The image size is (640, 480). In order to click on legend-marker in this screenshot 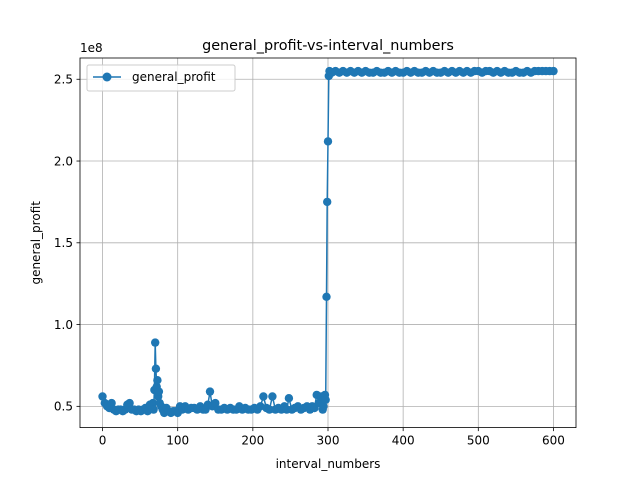, I will do `click(107, 77)`.